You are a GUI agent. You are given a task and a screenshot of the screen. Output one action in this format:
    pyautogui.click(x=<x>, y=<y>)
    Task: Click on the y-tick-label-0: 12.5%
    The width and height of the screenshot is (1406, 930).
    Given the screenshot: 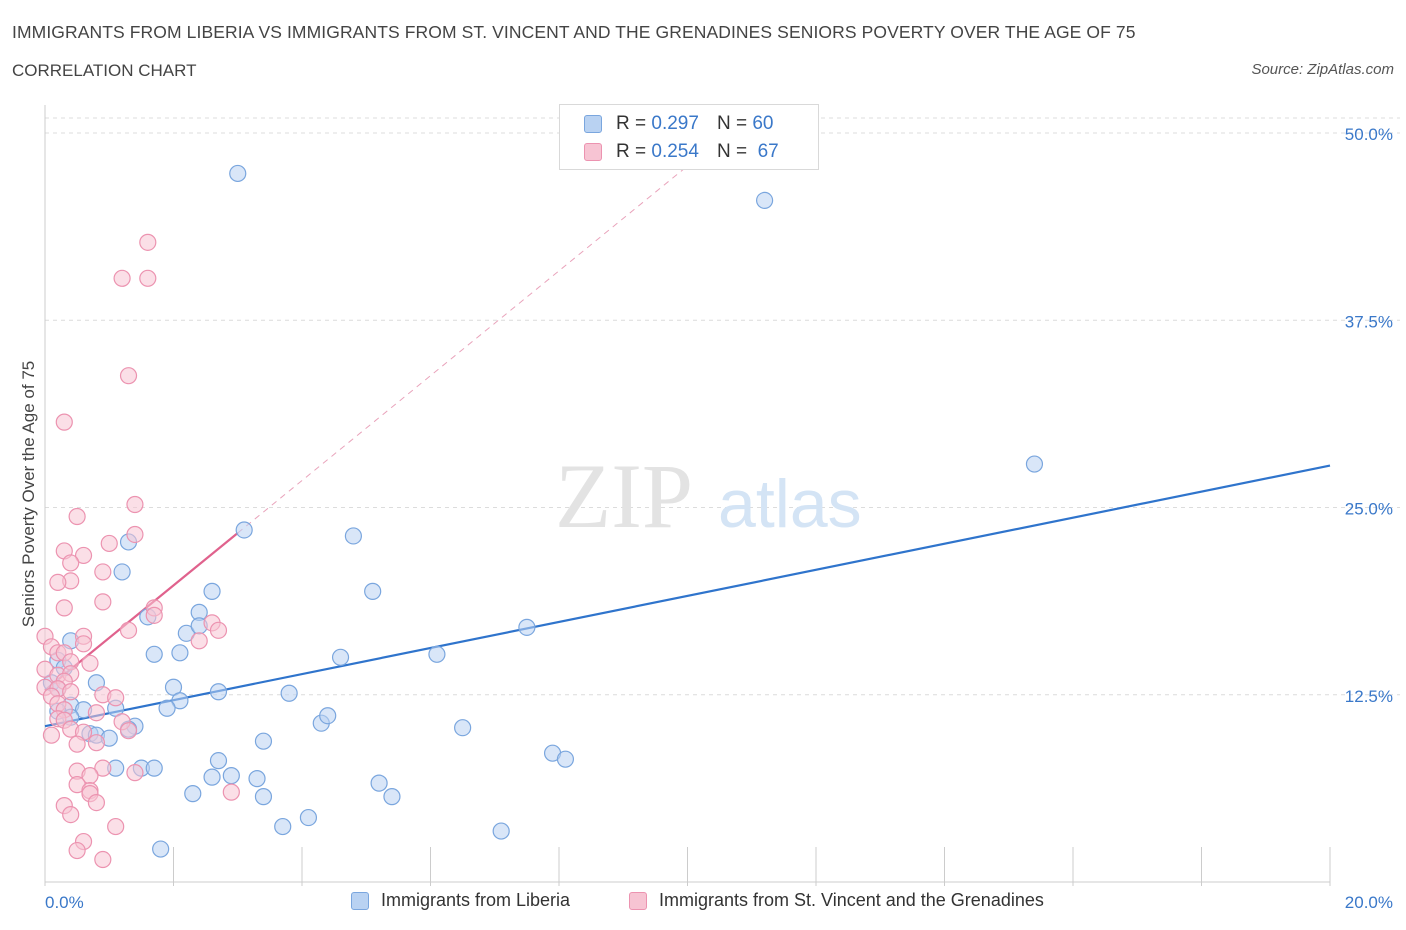 What is the action you would take?
    pyautogui.click(x=1369, y=696)
    